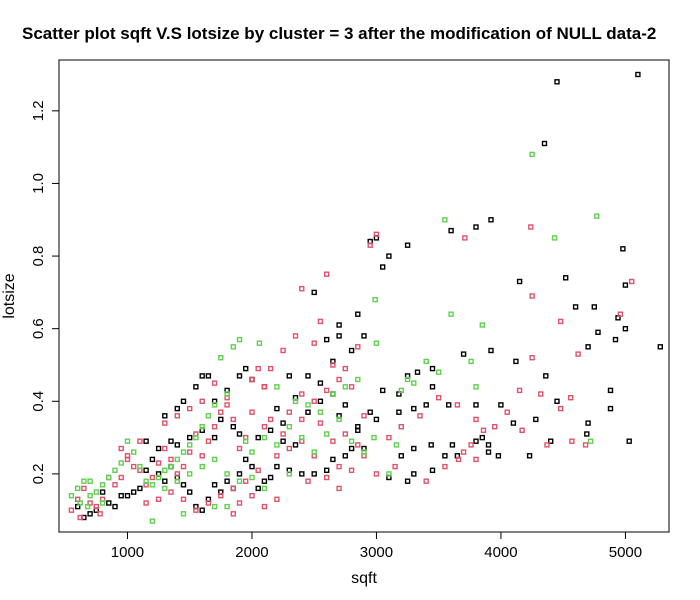  I want to click on x-tick-label: 3000, so click(376, 552).